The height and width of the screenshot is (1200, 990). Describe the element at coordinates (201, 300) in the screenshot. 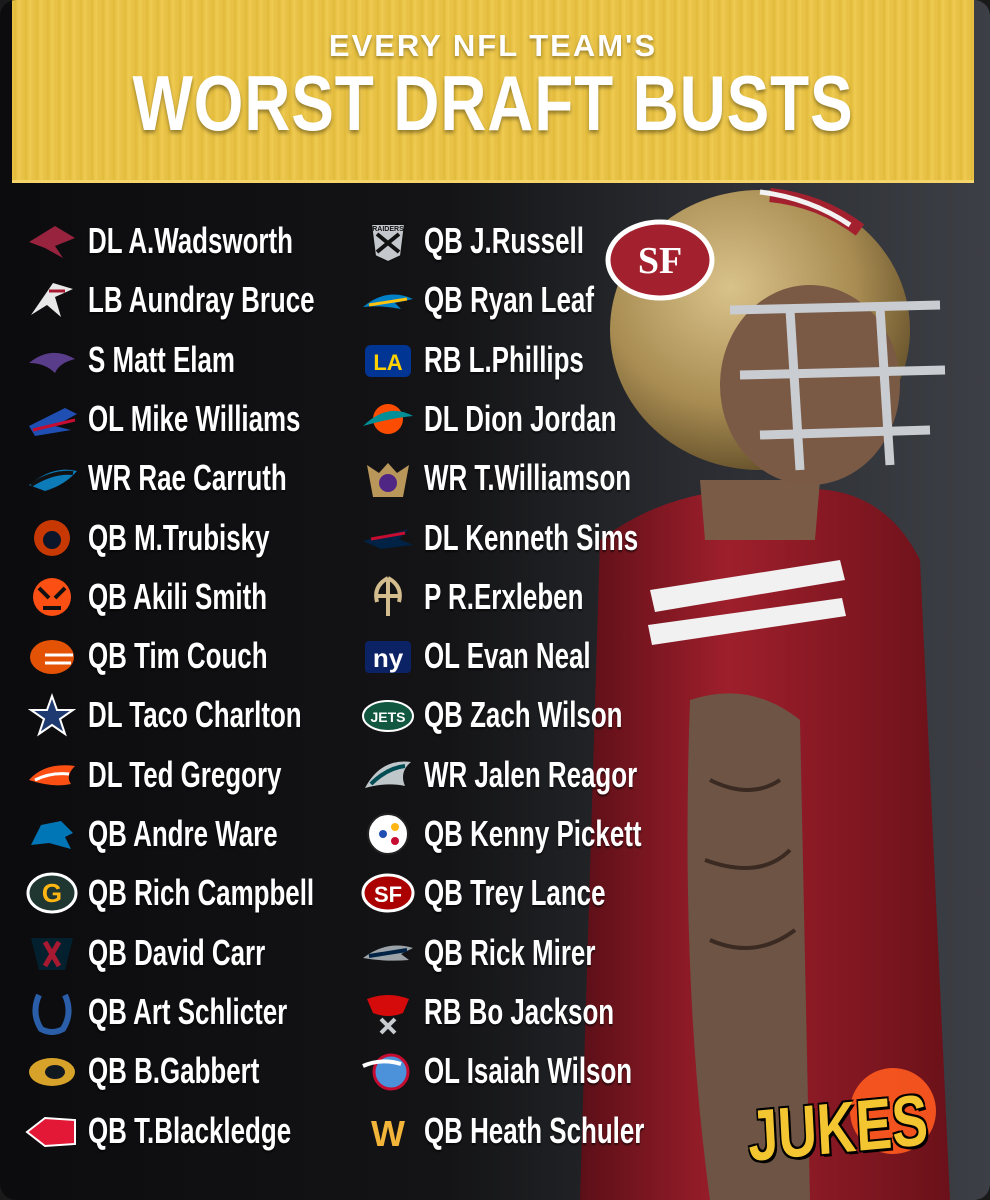

I see `bust-pick-label: LB Aundray Bruce` at that location.